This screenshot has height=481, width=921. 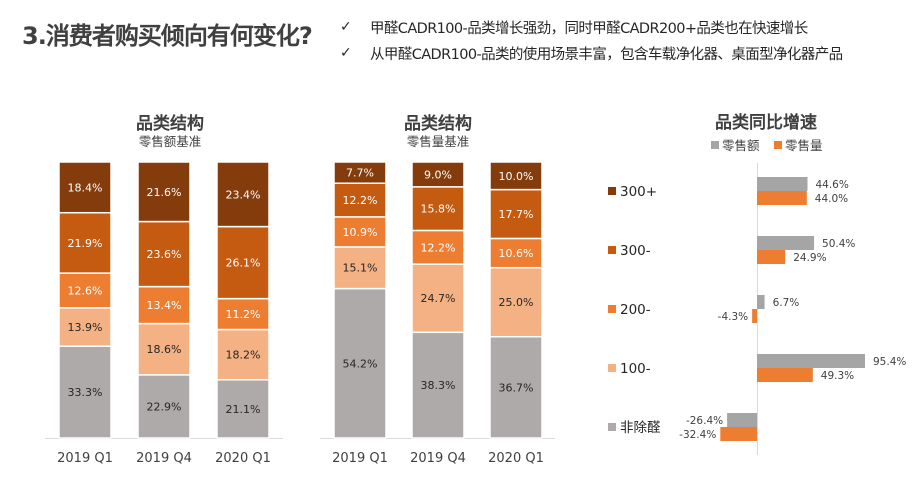 I want to click on data-label: 13.4%, so click(x=164, y=305).